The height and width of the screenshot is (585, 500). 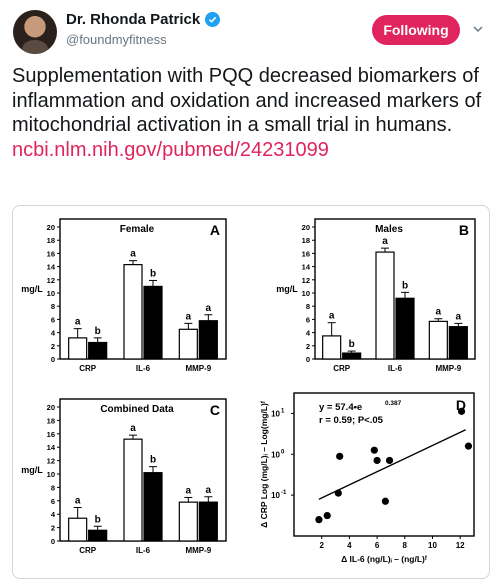 I want to click on user-handle: @foundmyfitness, so click(x=116, y=39).